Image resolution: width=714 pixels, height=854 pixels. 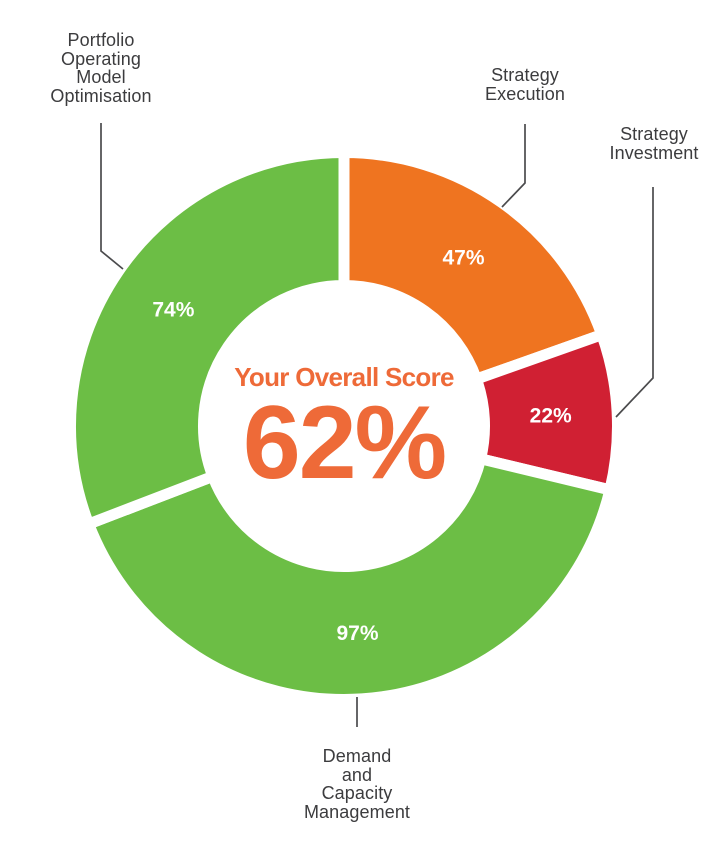 What do you see at coordinates (525, 84) in the screenshot?
I see `category-label-strategy-execution: Strategy Execution` at bounding box center [525, 84].